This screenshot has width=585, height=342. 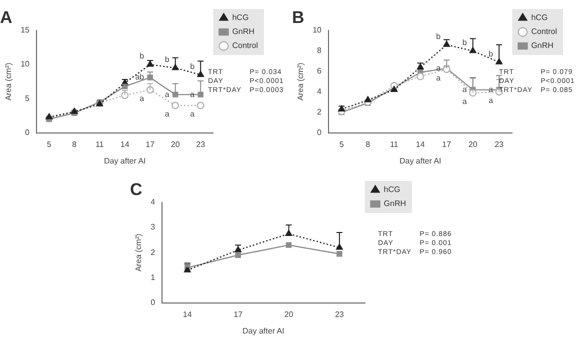 What do you see at coordinates (153, 227) in the screenshot?
I see `y-tick-label: 3` at bounding box center [153, 227].